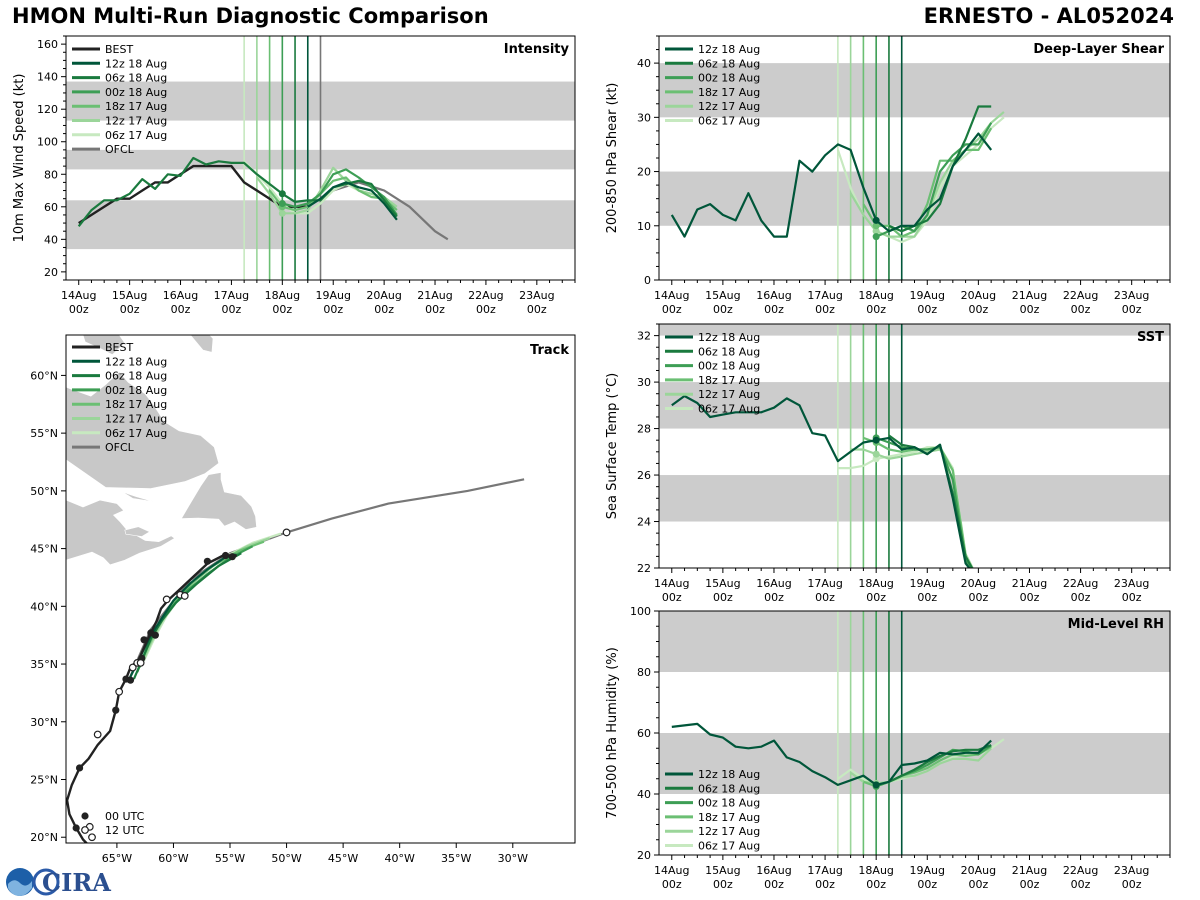  Describe the element at coordinates (644, 117) in the screenshot. I see `y-tick-label: 30` at that location.